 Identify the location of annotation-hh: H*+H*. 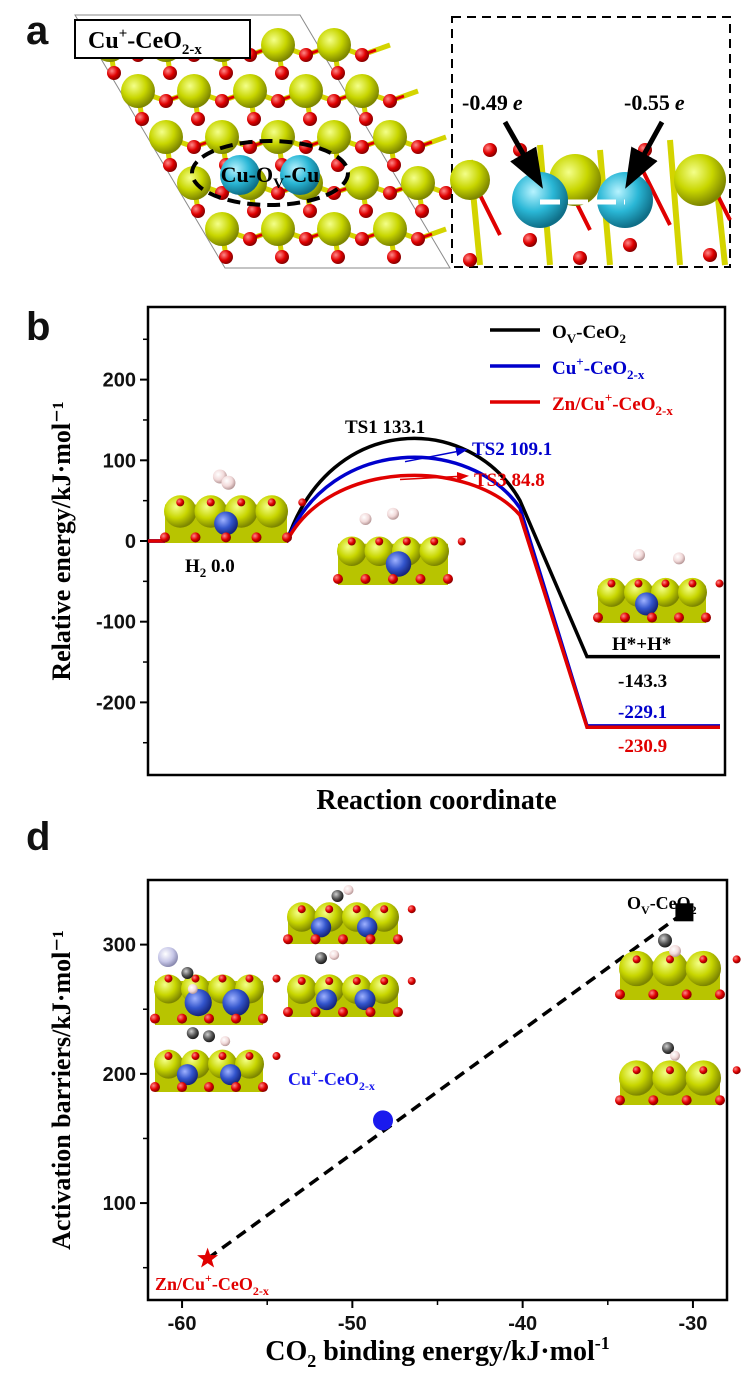
(641, 644).